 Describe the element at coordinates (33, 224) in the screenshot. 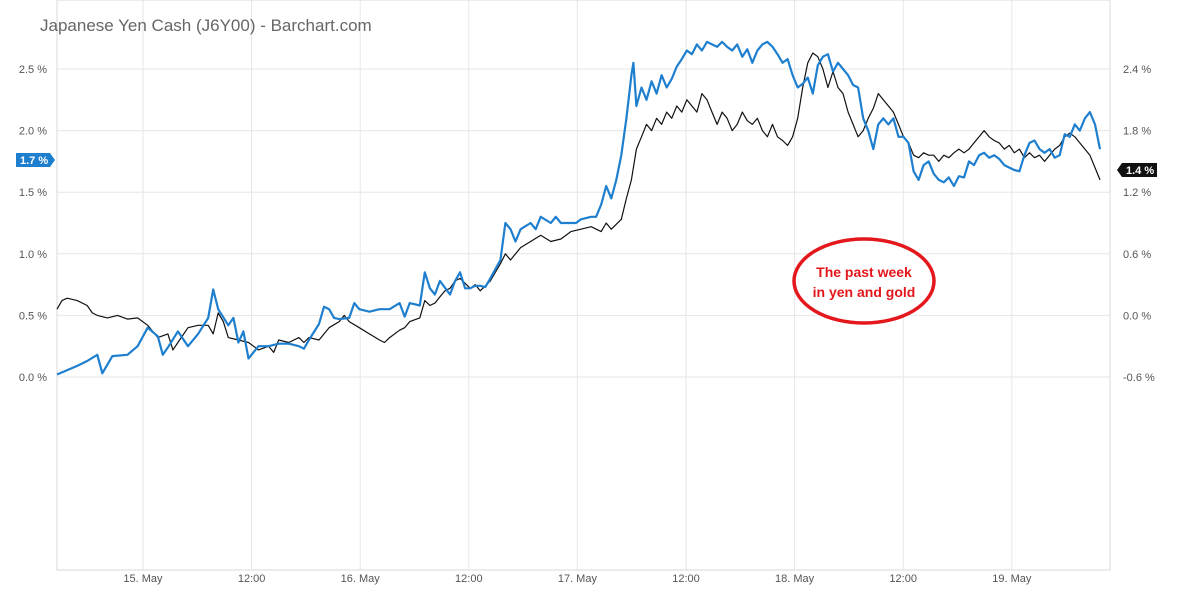

I see `left-axis-ticks: 0.0 % 0.5 % 1.0 % 1.5 % 2.0 % 2.5 %` at that location.